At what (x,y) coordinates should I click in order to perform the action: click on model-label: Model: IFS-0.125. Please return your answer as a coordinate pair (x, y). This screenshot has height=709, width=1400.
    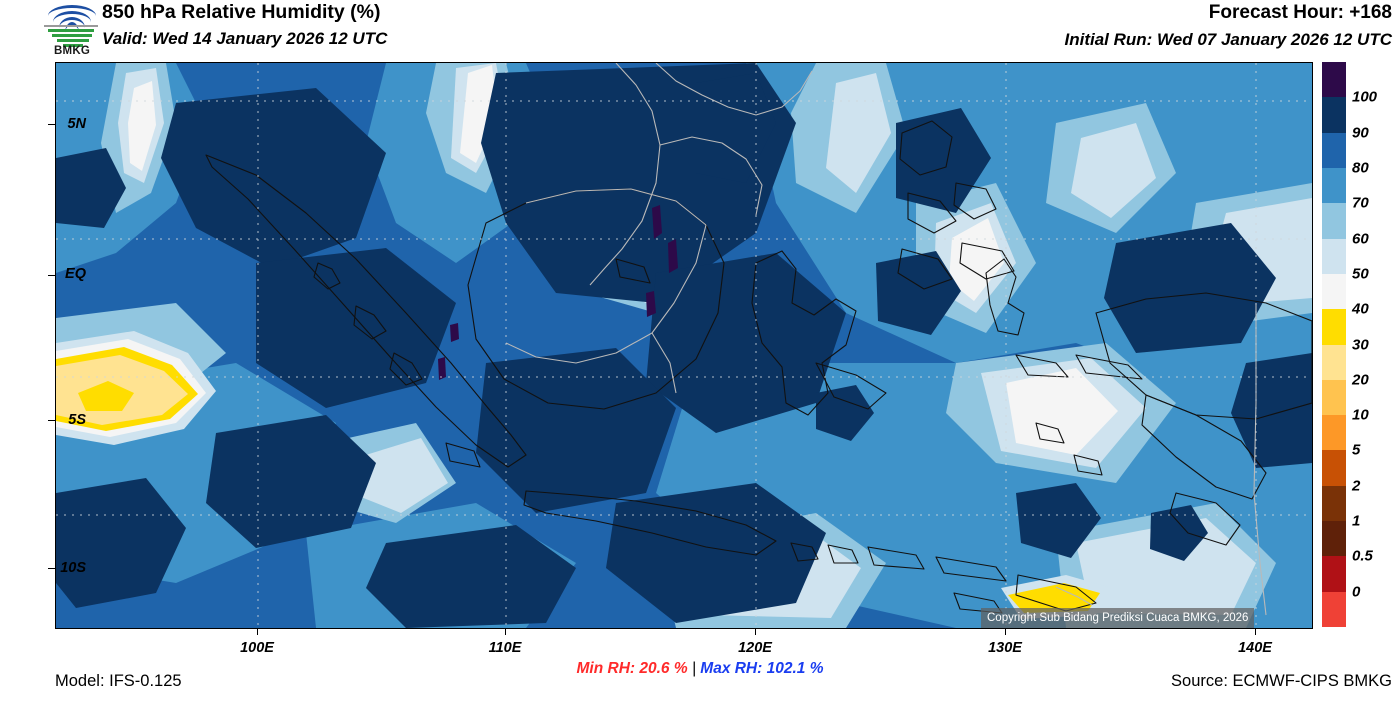
    Looking at the image, I should click on (118, 681).